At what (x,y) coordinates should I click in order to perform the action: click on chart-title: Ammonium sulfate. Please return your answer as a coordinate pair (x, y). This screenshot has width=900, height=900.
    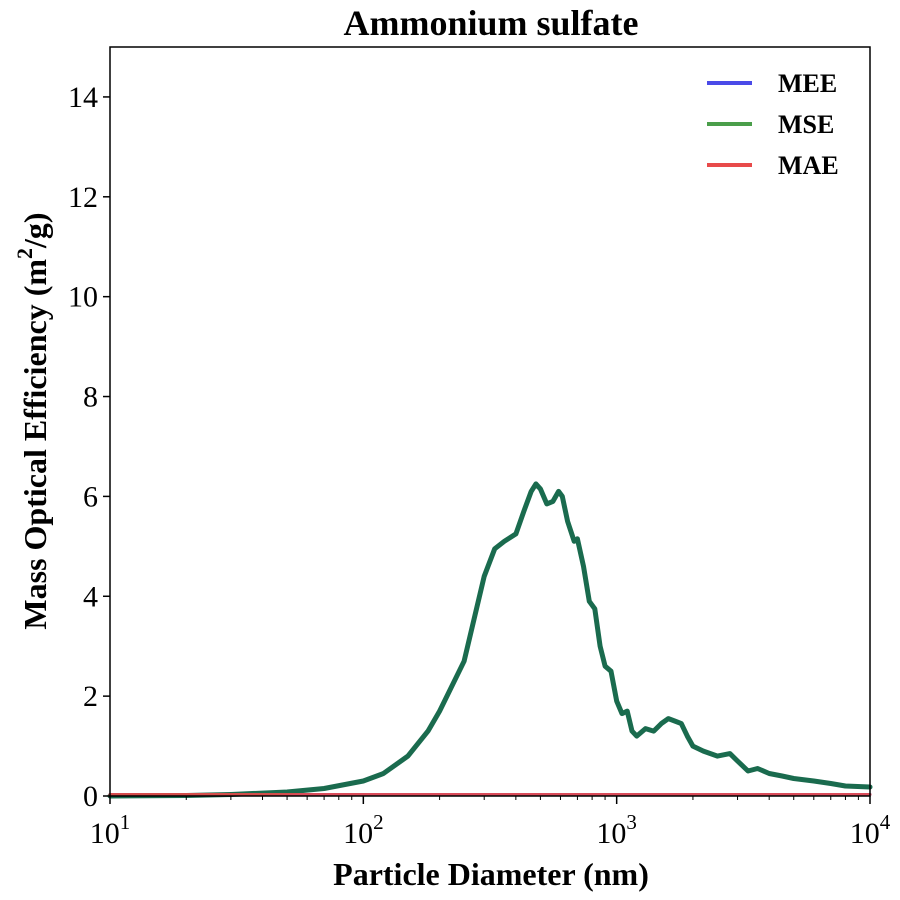
    Looking at the image, I should click on (491, 23).